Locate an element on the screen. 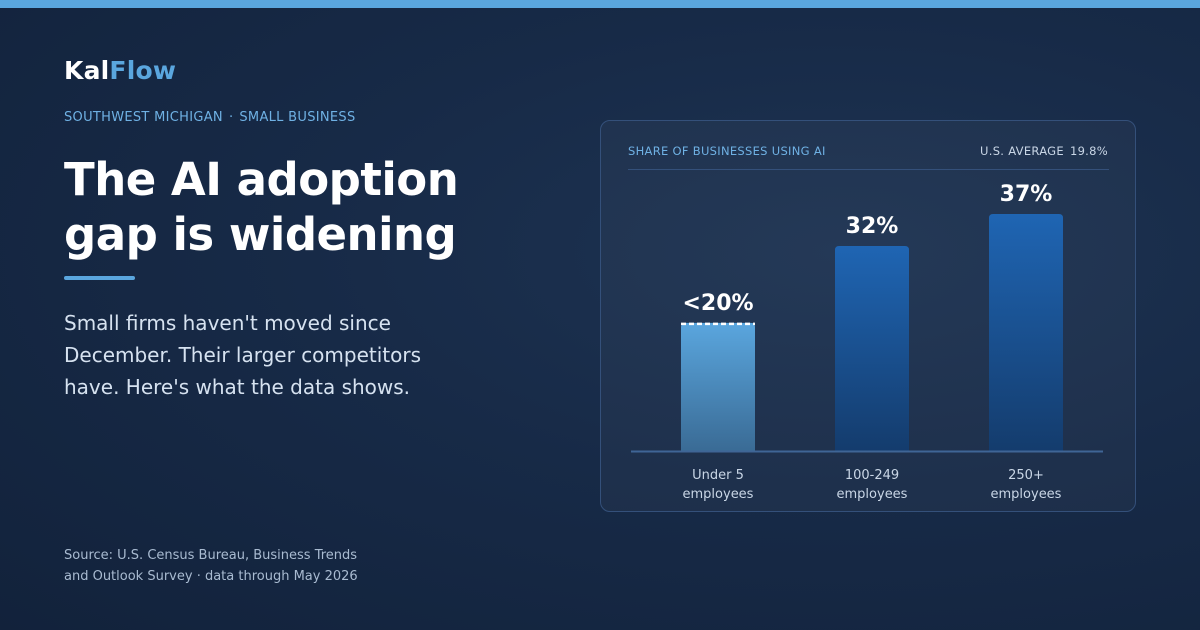  category-label-1-line1: Under 5 is located at coordinates (718, 475).